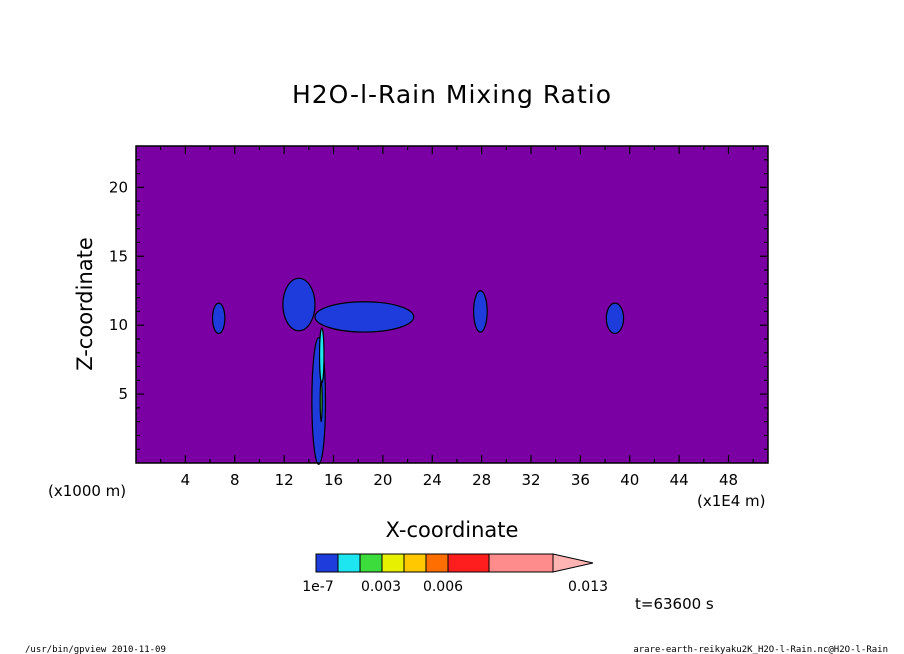 Image resolution: width=904 pixels, height=654 pixels. What do you see at coordinates (95, 649) in the screenshot?
I see `footer-left-text: /usr/bin/gpview 2010-11-09` at bounding box center [95, 649].